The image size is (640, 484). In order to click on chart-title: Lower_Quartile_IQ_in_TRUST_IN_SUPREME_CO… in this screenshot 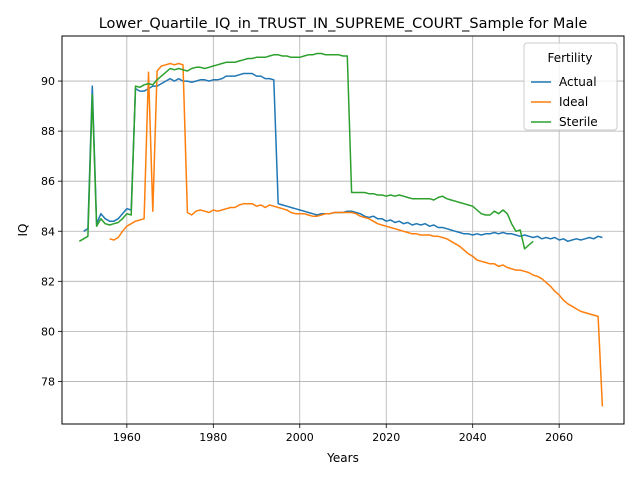, I will do `click(343, 24)`.